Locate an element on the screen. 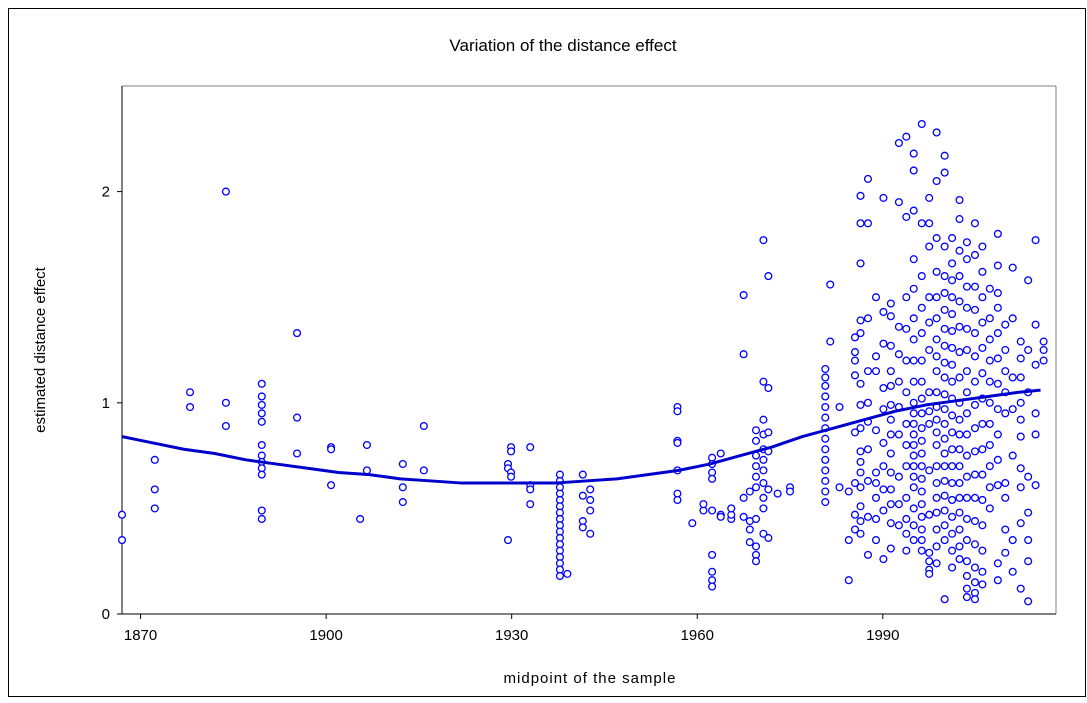 Image resolution: width=1087 pixels, height=703 pixels. y-axis-label: estimated distance effect is located at coordinates (40, 349).